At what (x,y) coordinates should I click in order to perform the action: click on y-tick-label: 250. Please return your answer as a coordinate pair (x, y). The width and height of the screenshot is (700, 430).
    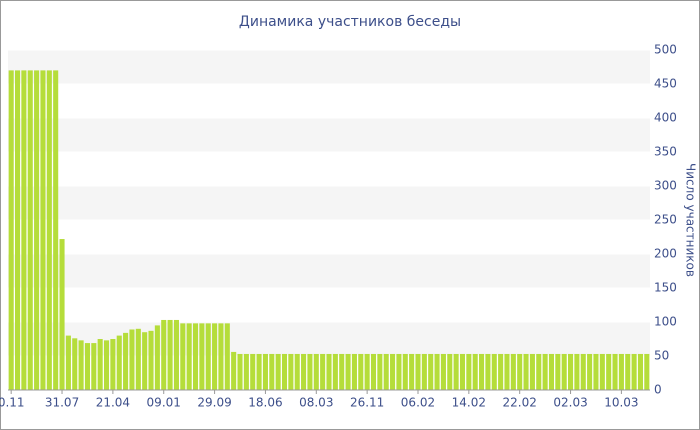
    Looking at the image, I should click on (665, 220).